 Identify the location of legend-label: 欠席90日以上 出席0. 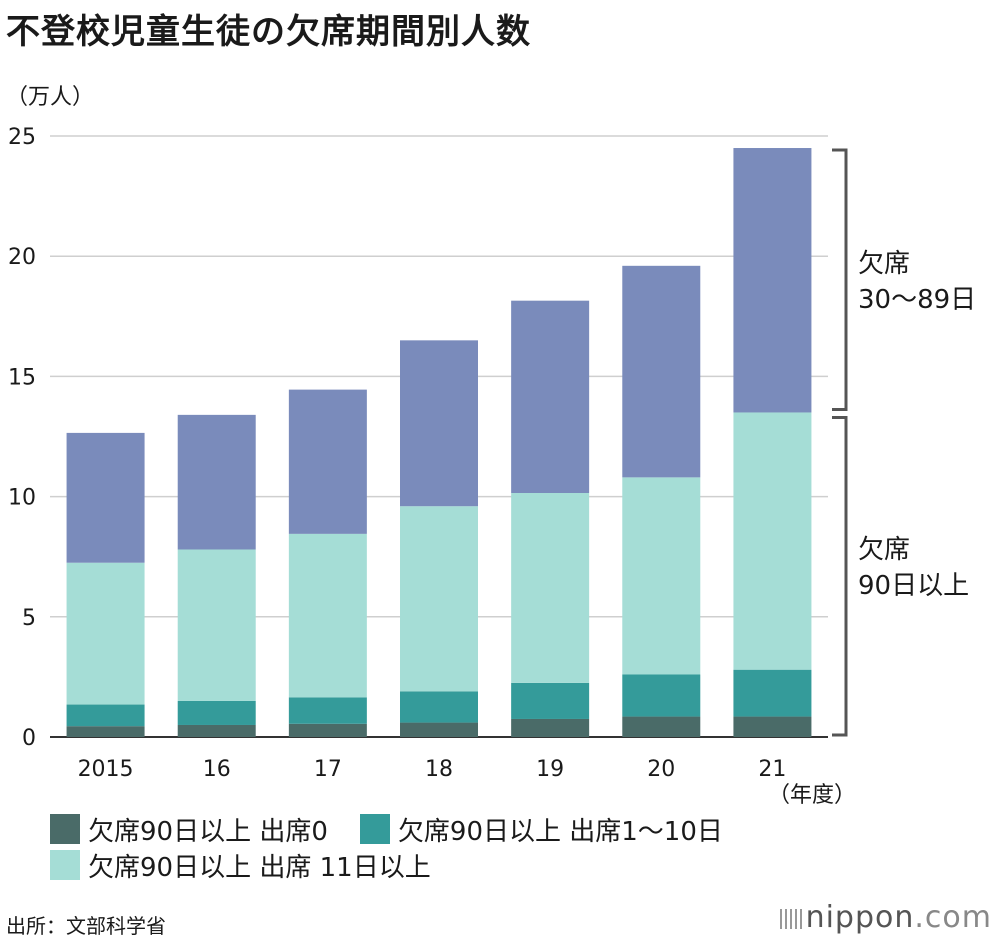
(208, 831).